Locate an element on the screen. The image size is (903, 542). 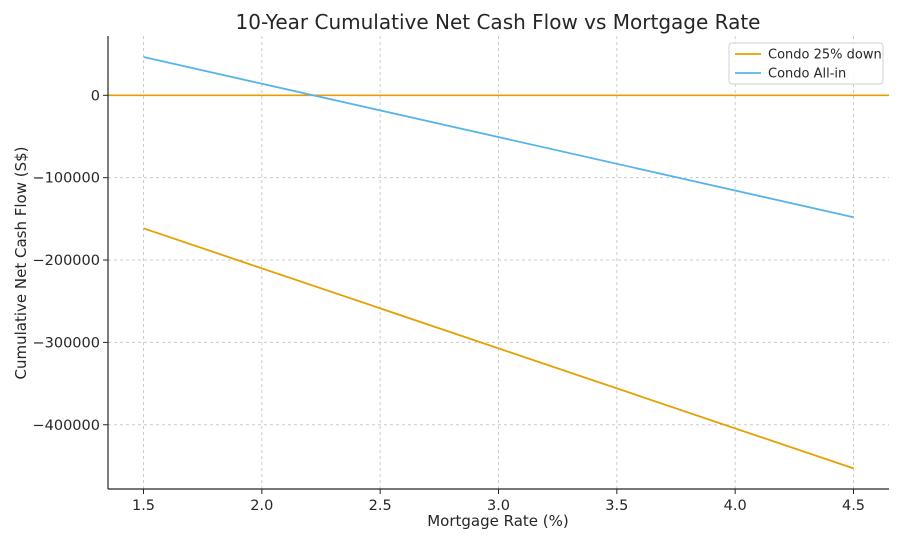
x-tick-label: 2.5 is located at coordinates (380, 506).